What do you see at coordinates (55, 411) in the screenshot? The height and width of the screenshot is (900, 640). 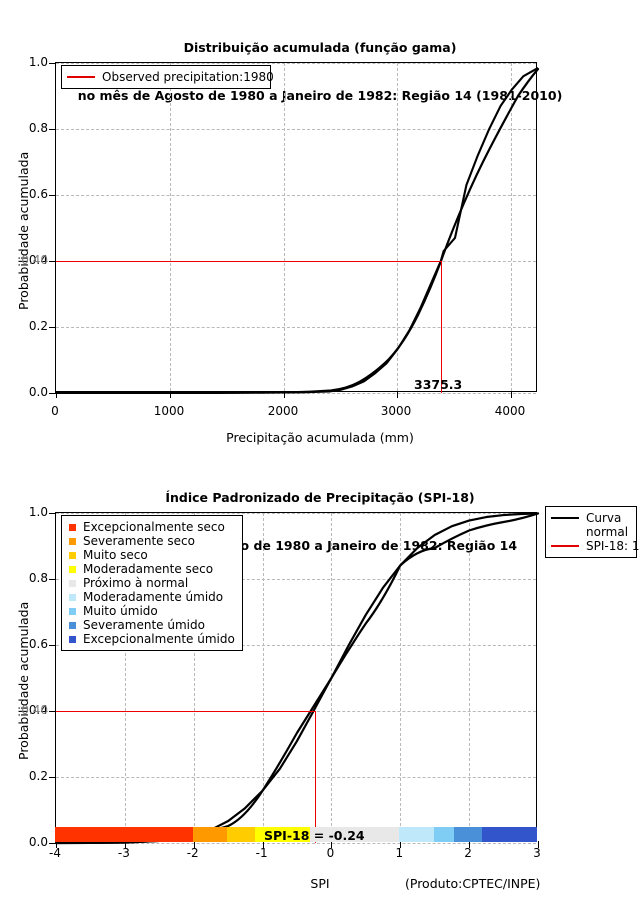 I see `xtick-label: 0` at bounding box center [55, 411].